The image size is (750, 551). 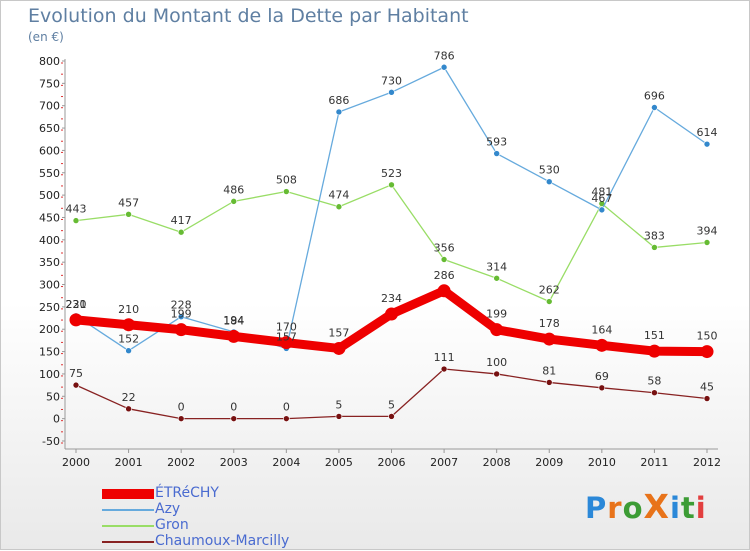 I want to click on data-label-azy: 696, so click(x=654, y=95).